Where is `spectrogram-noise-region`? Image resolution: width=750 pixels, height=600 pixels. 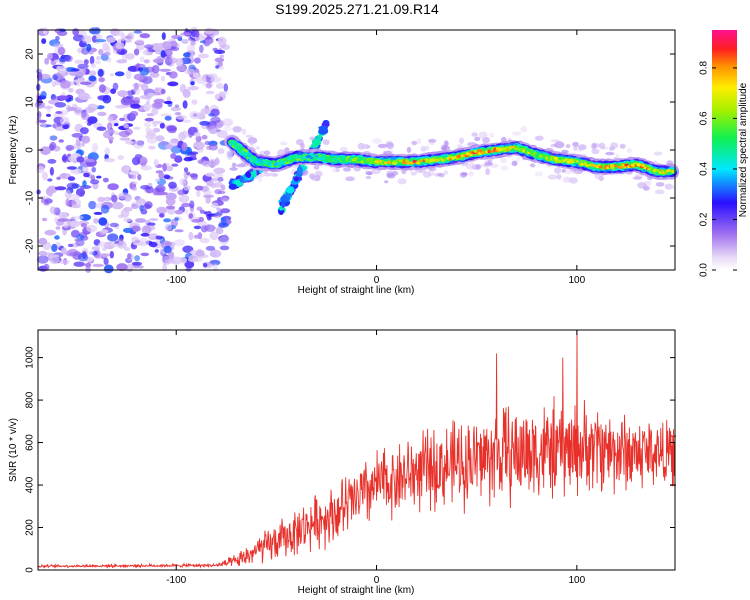 spectrogram-noise-region is located at coordinates (136, 150).